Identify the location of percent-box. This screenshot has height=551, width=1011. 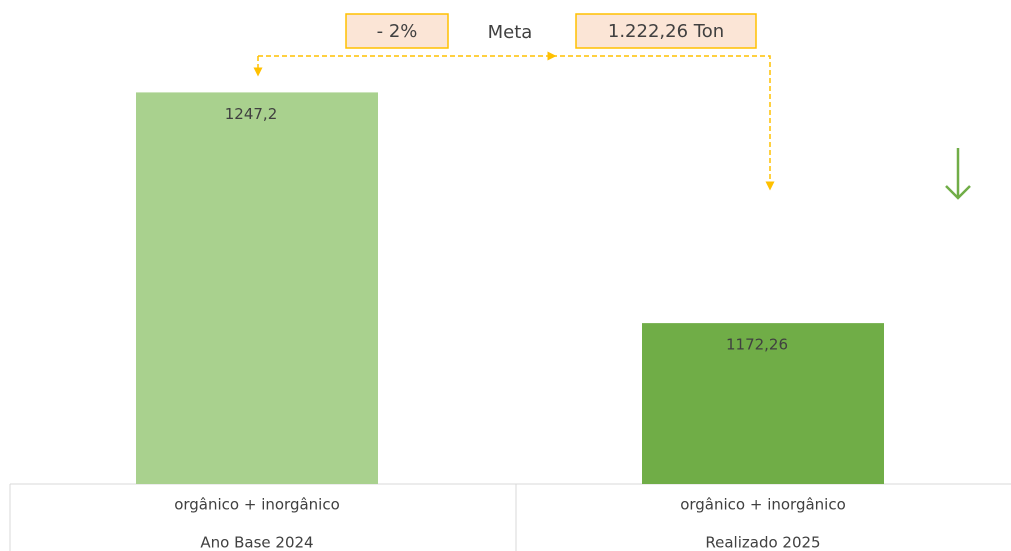
(397, 31).